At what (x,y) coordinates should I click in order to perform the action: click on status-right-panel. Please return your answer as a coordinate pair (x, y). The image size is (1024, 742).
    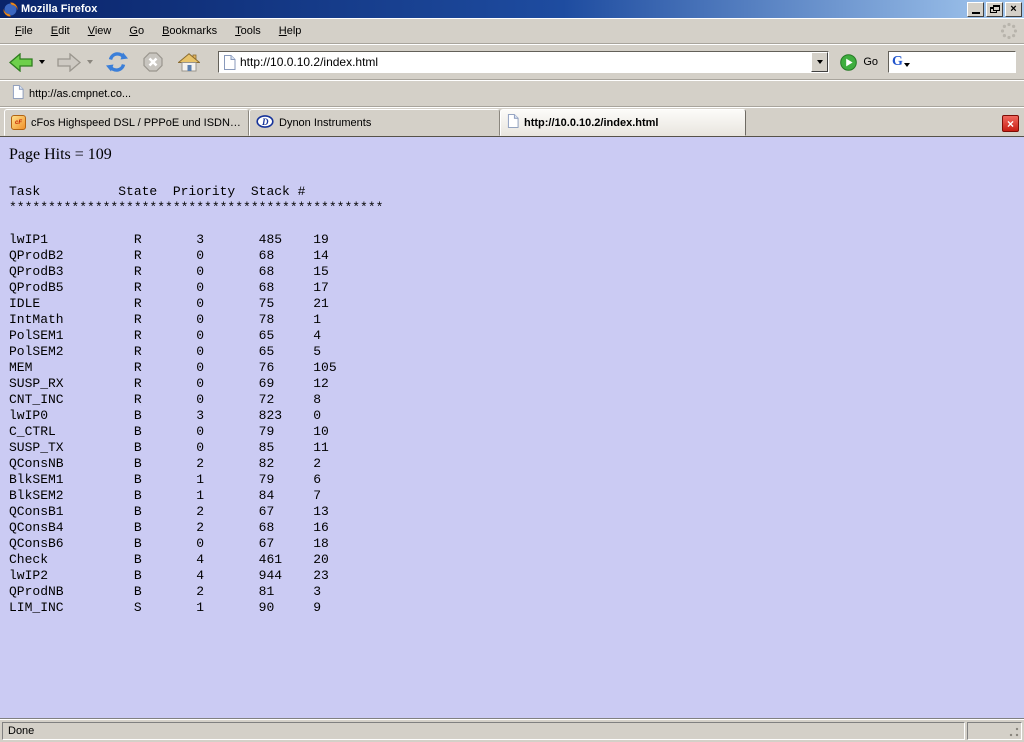
    Looking at the image, I should click on (994, 731).